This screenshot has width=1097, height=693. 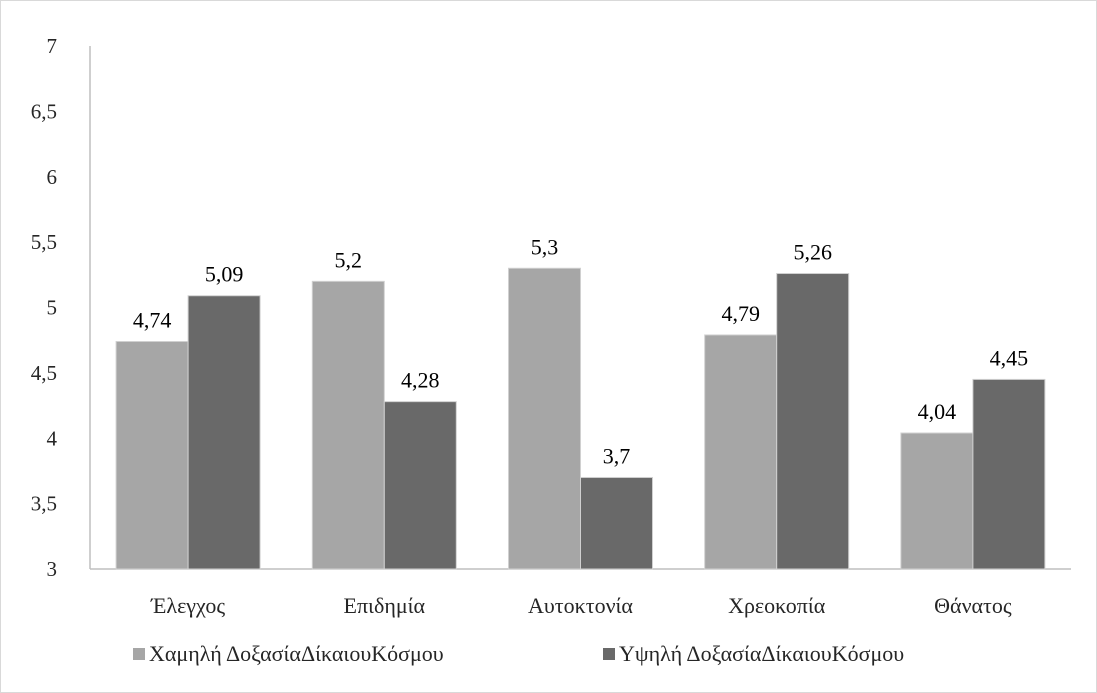 What do you see at coordinates (740, 313) in the screenshot?
I see `data-label: 4,79` at bounding box center [740, 313].